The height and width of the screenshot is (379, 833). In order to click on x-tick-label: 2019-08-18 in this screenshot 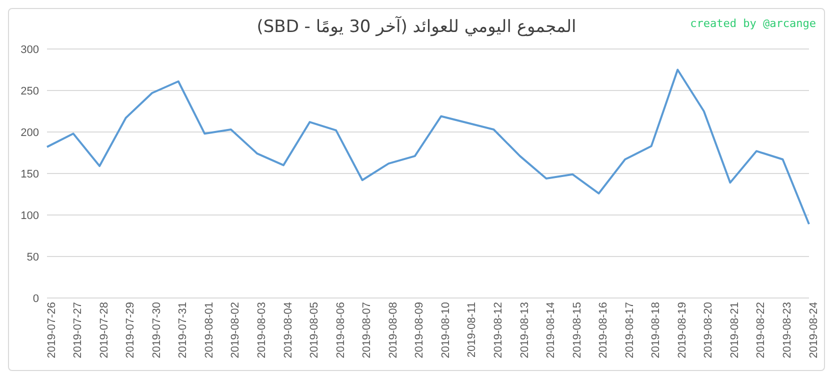, I will do `click(656, 330)`.